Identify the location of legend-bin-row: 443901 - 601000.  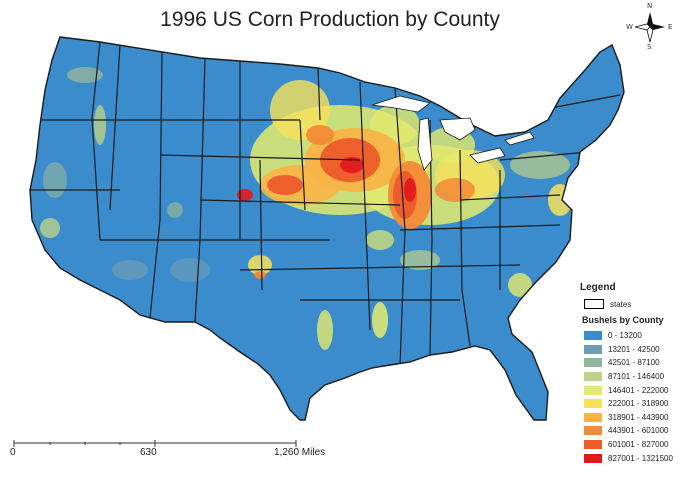
(630, 431).